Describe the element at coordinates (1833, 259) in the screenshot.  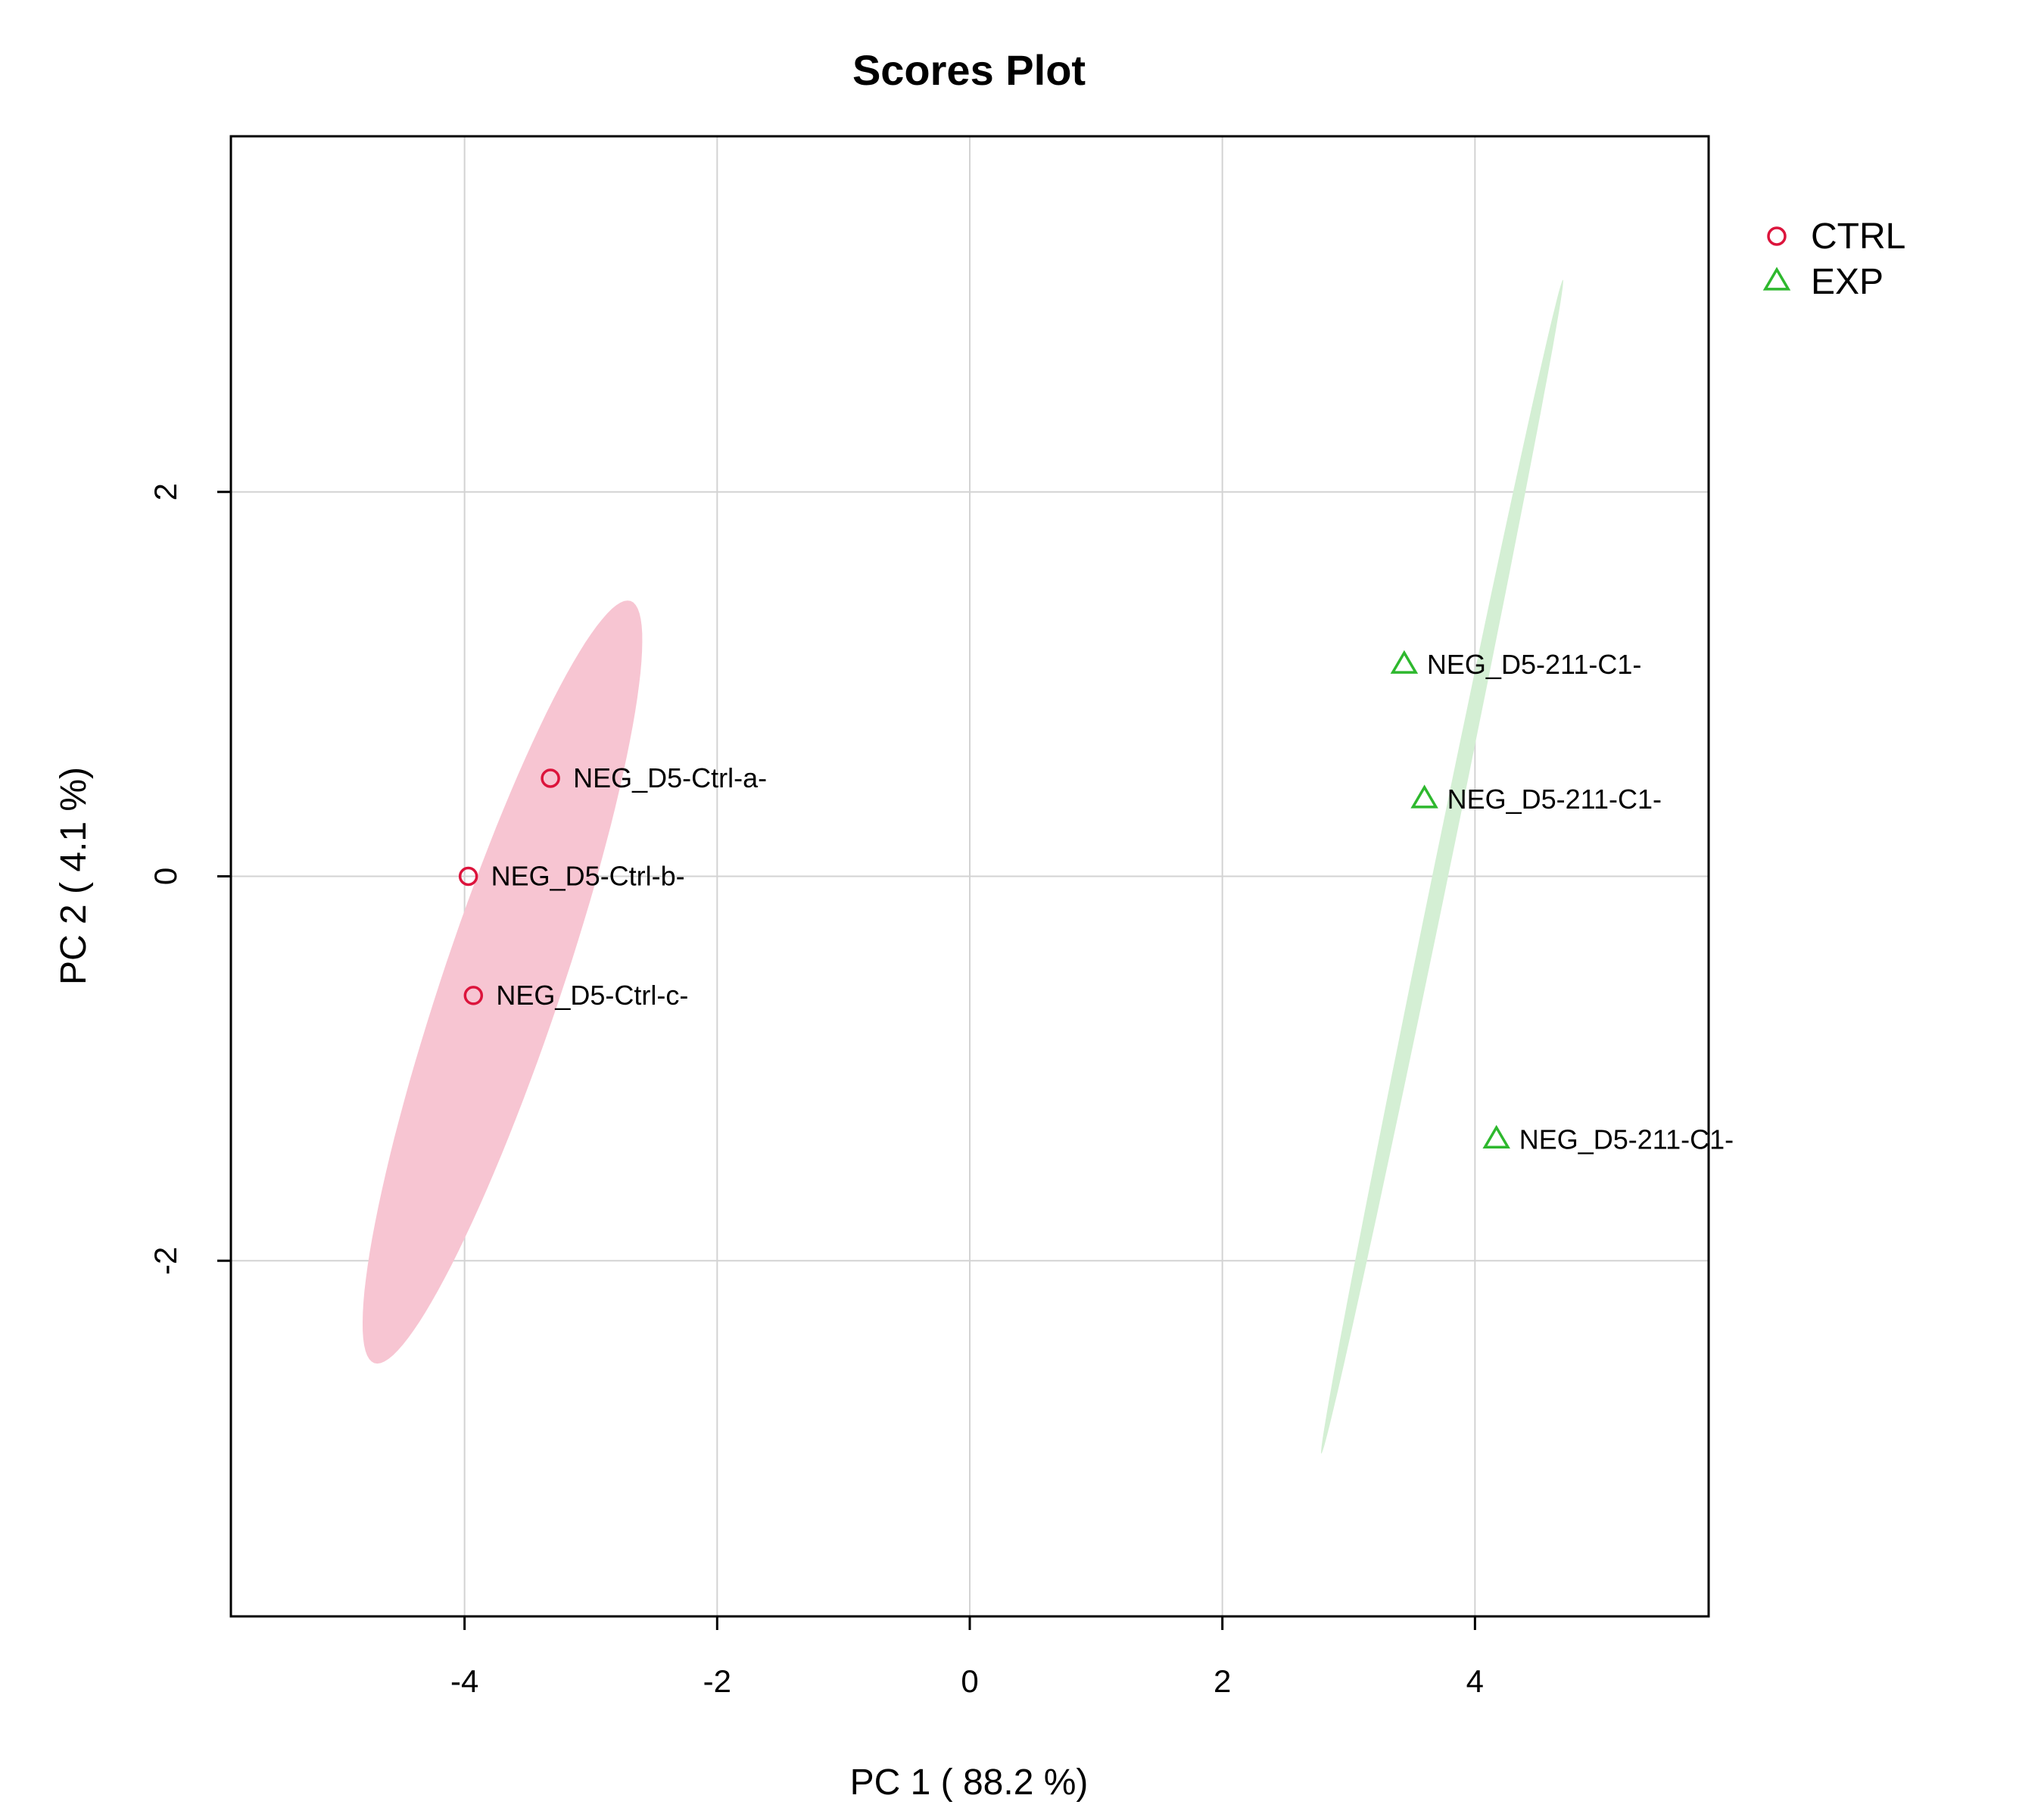
I see `legend: CTRL EXP` at that location.